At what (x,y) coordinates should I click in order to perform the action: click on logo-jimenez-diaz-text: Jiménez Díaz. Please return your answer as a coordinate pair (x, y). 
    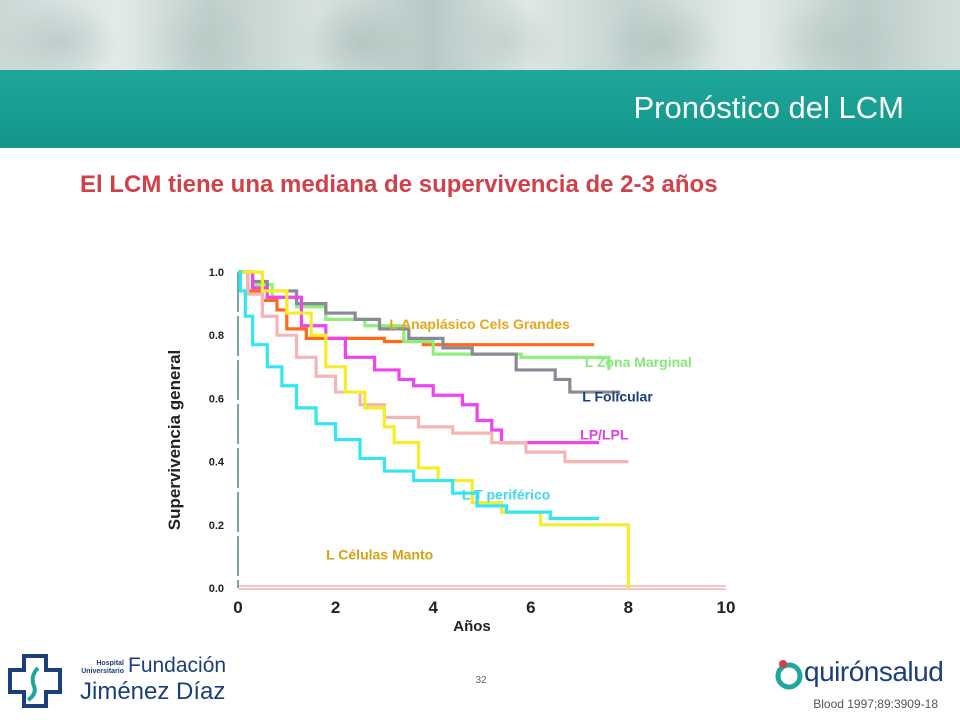
    Looking at the image, I should click on (153, 691).